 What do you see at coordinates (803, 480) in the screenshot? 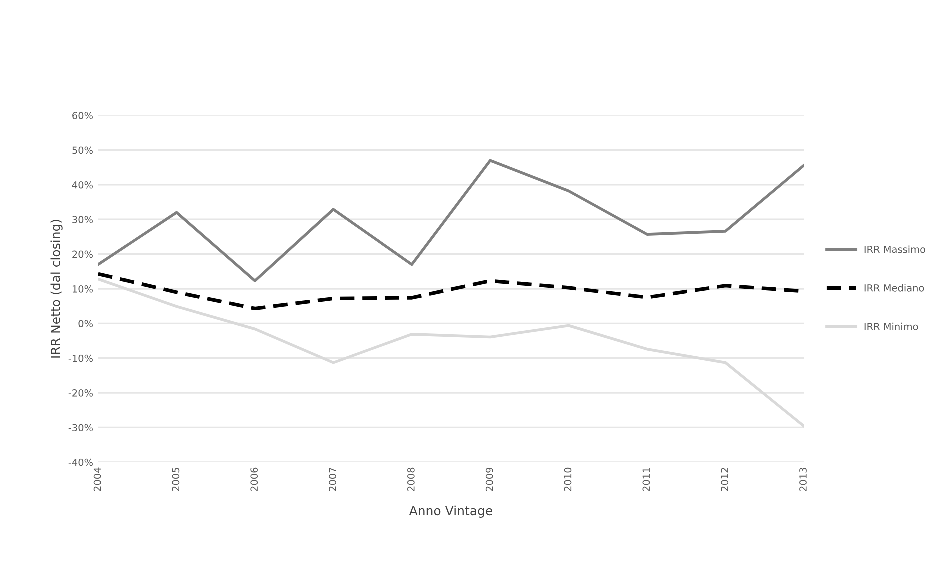
I see `x-tick-label: 2013` at bounding box center [803, 480].